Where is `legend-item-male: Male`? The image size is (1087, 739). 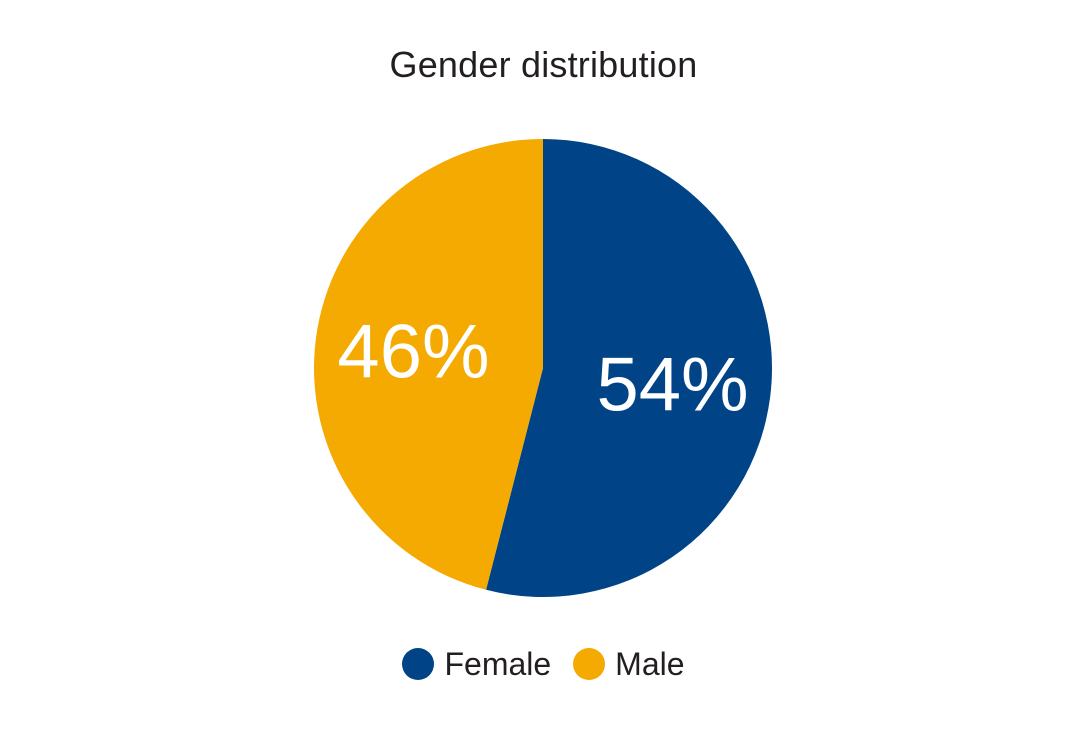 legend-item-male: Male is located at coordinates (629, 664).